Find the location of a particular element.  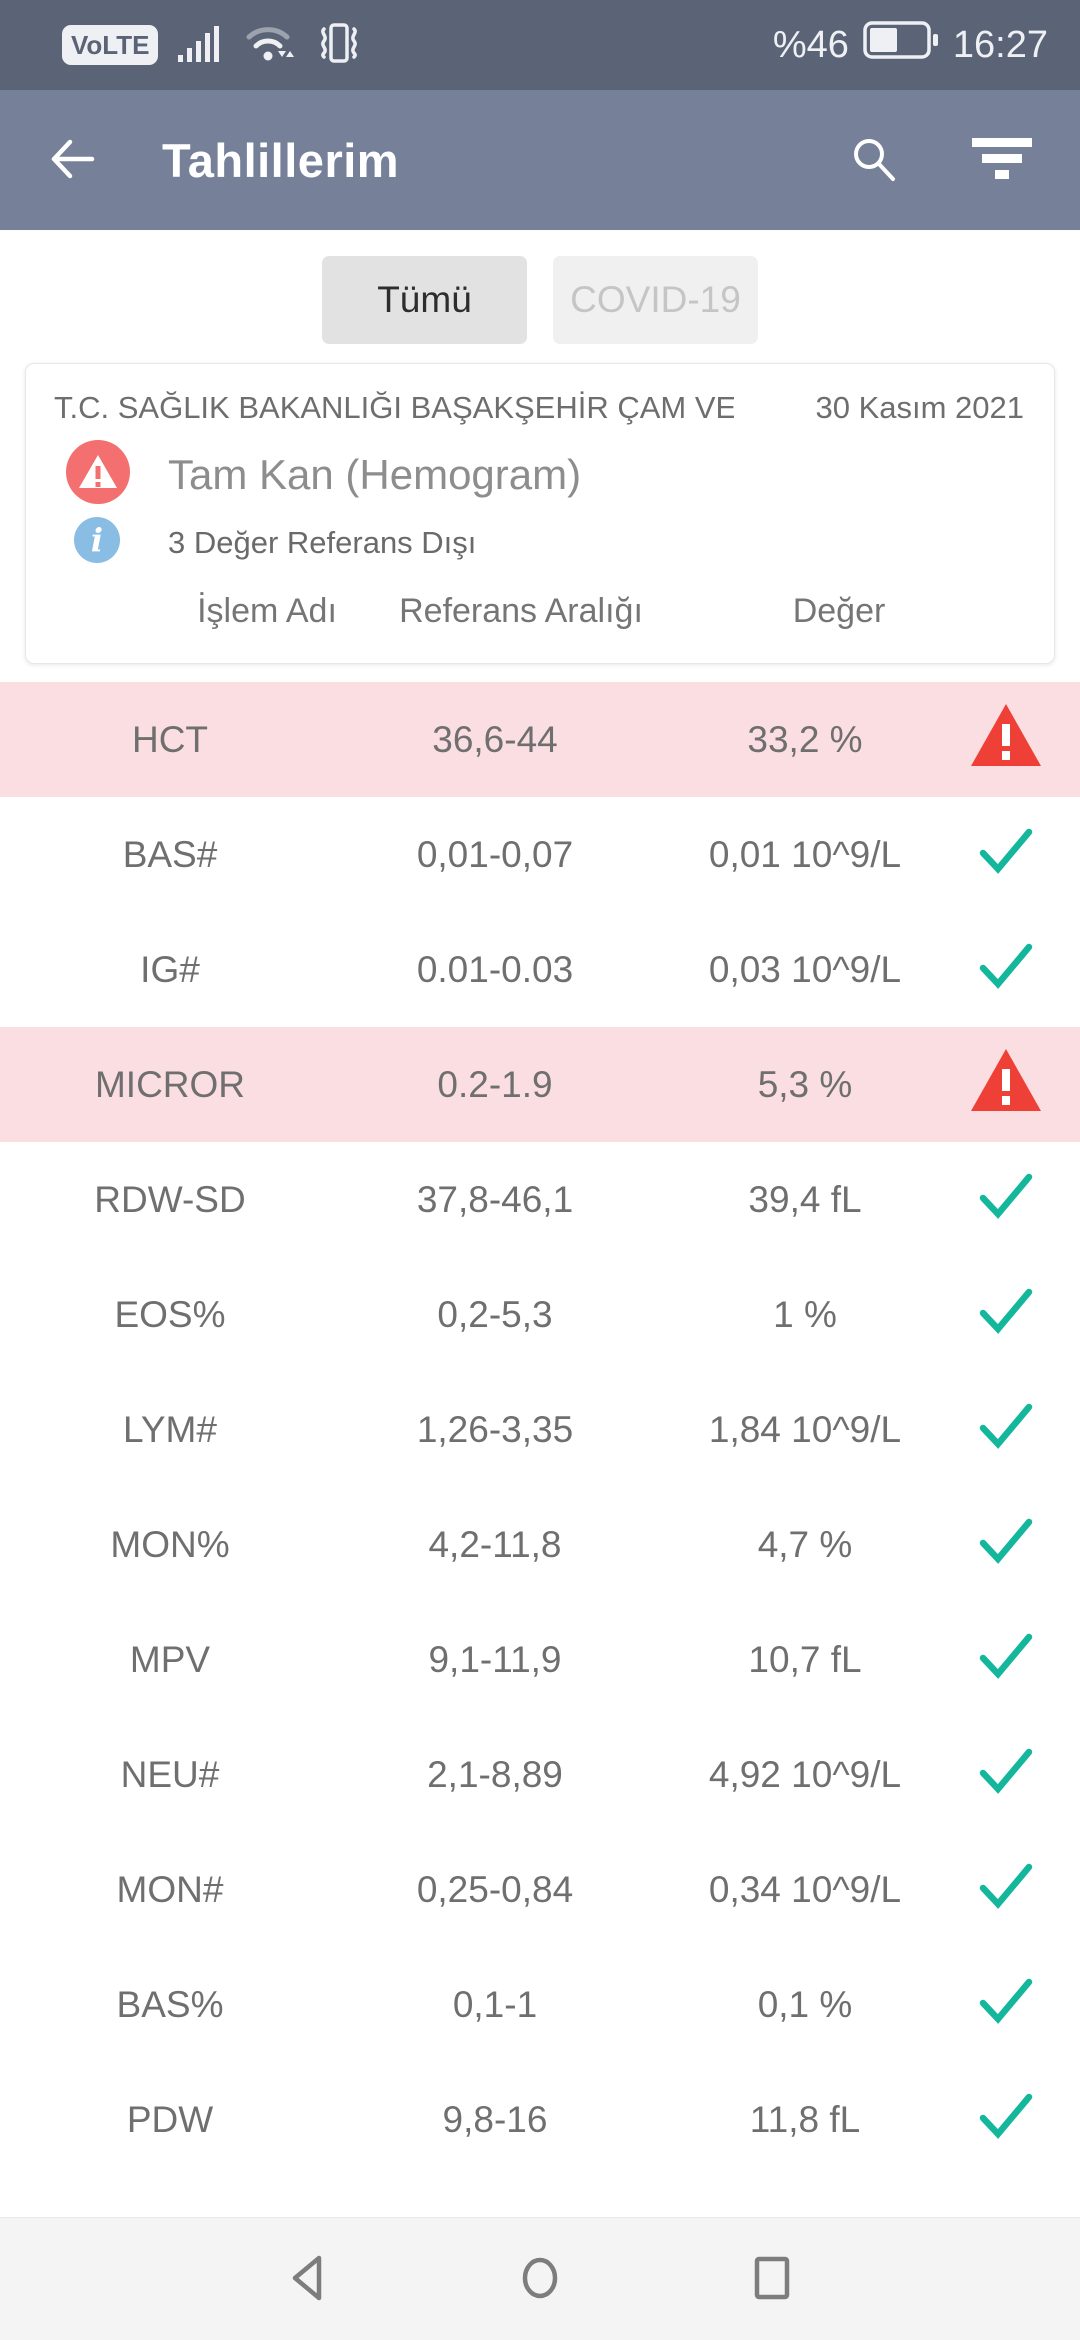

back-button is located at coordinates (72, 160).